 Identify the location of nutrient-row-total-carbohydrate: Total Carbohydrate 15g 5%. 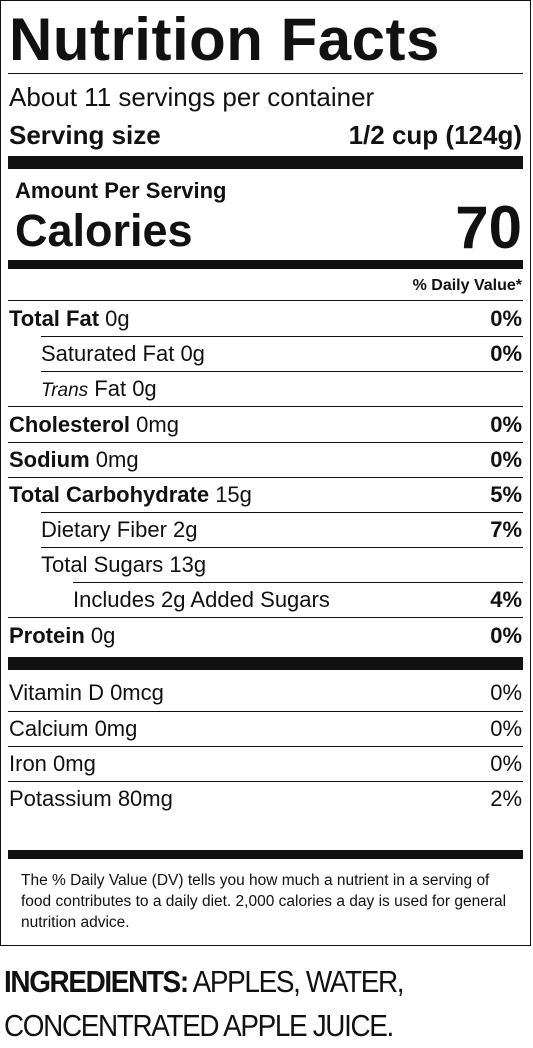
(265, 495).